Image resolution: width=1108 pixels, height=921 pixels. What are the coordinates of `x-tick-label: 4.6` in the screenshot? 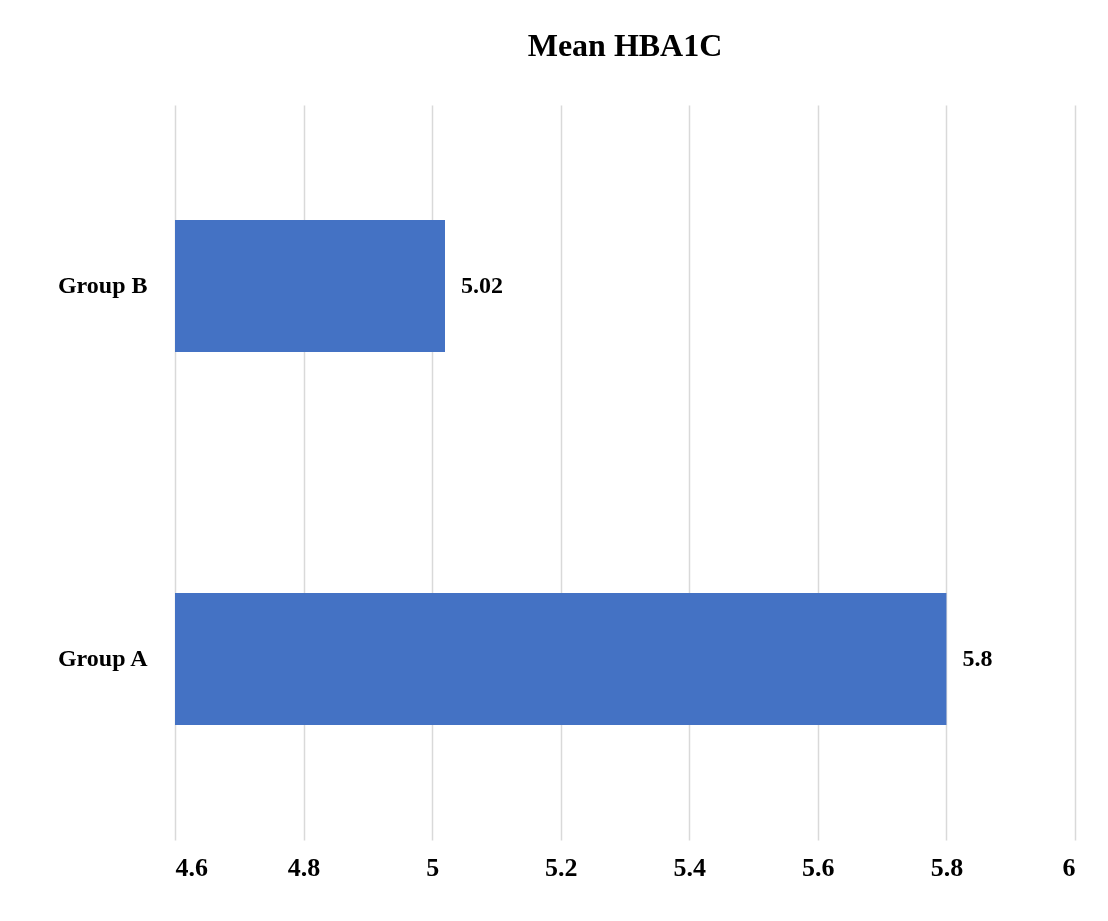 It's located at (191, 867).